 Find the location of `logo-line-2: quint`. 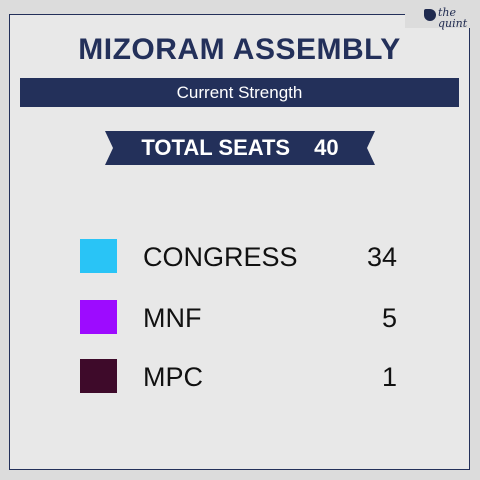

logo-line-2: quint is located at coordinates (453, 23).